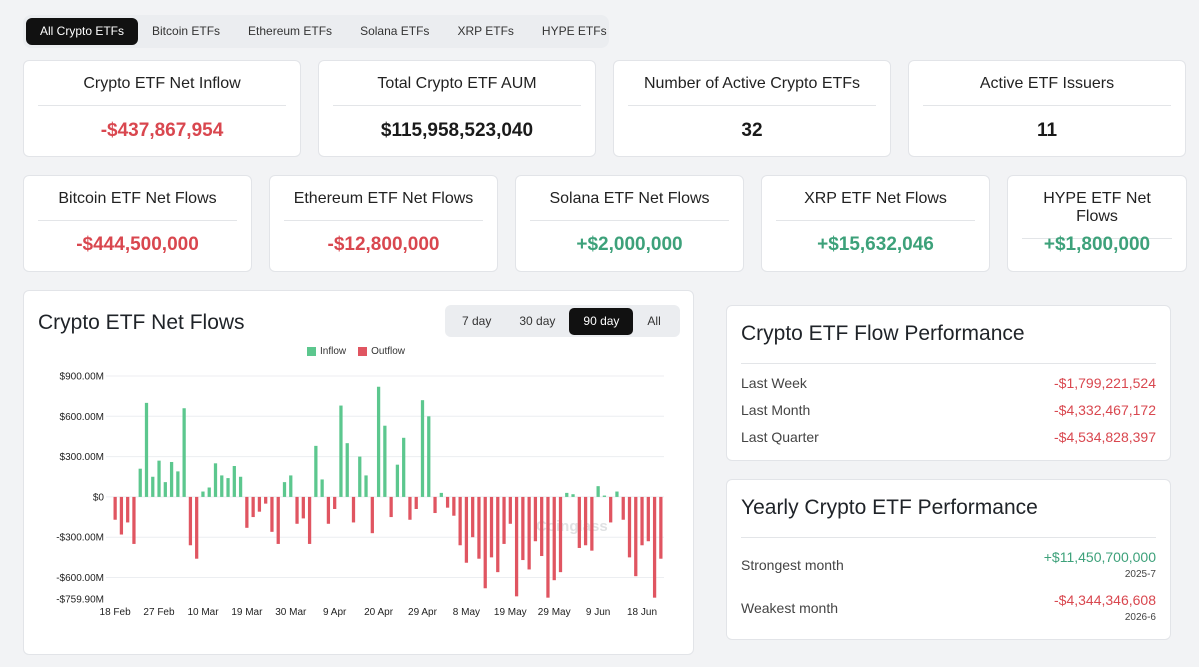 This screenshot has width=1199, height=667. Describe the element at coordinates (601, 321) in the screenshot. I see `range-90-day-button: 90 day` at that location.